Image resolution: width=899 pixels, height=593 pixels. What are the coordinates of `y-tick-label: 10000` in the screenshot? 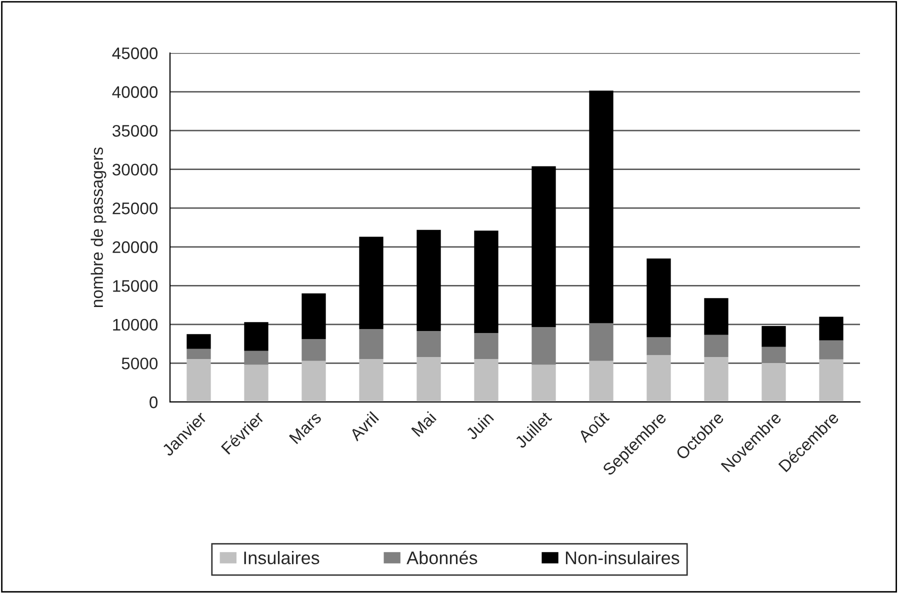 It's located at (135, 324).